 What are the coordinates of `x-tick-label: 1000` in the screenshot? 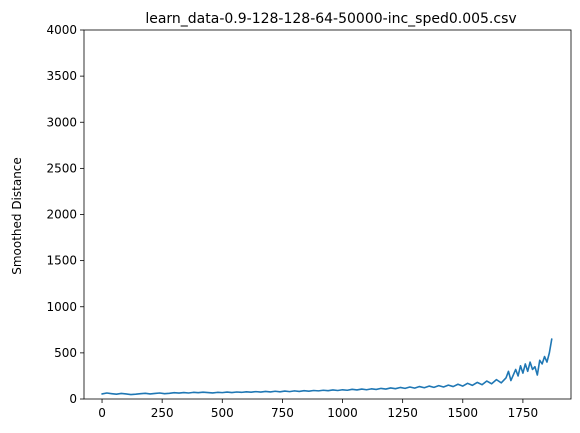 It's located at (342, 413).